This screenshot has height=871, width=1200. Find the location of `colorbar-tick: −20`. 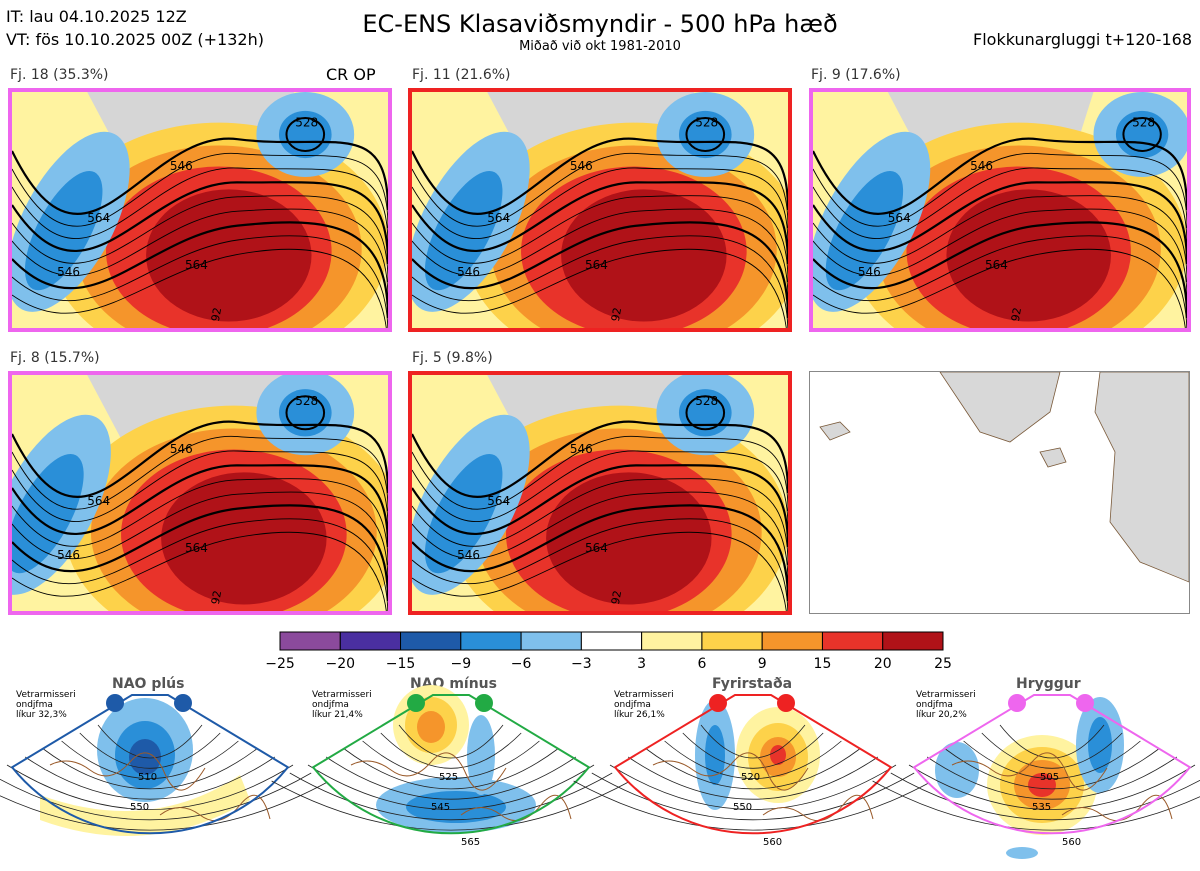

colorbar-tick: −20 is located at coordinates (340, 664).